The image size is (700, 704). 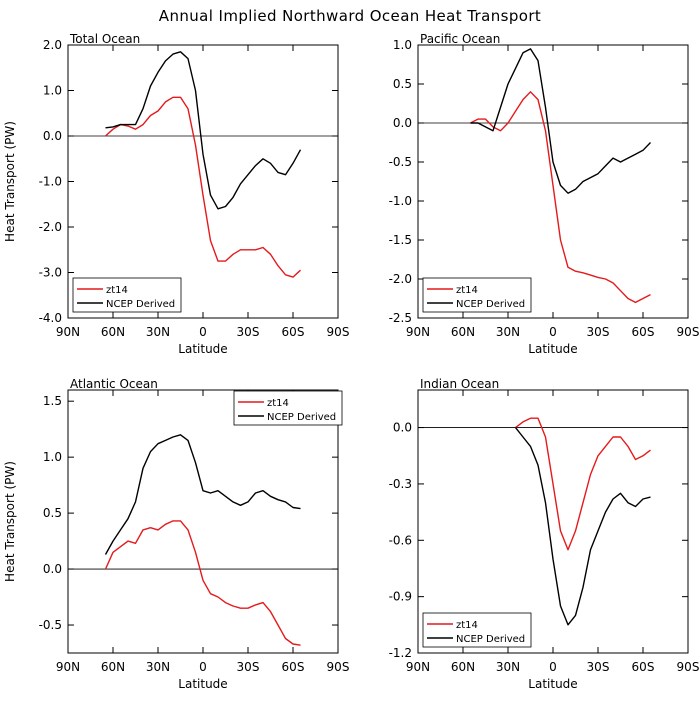 I want to click on y-tick-label: -1.5, so click(x=400, y=240).